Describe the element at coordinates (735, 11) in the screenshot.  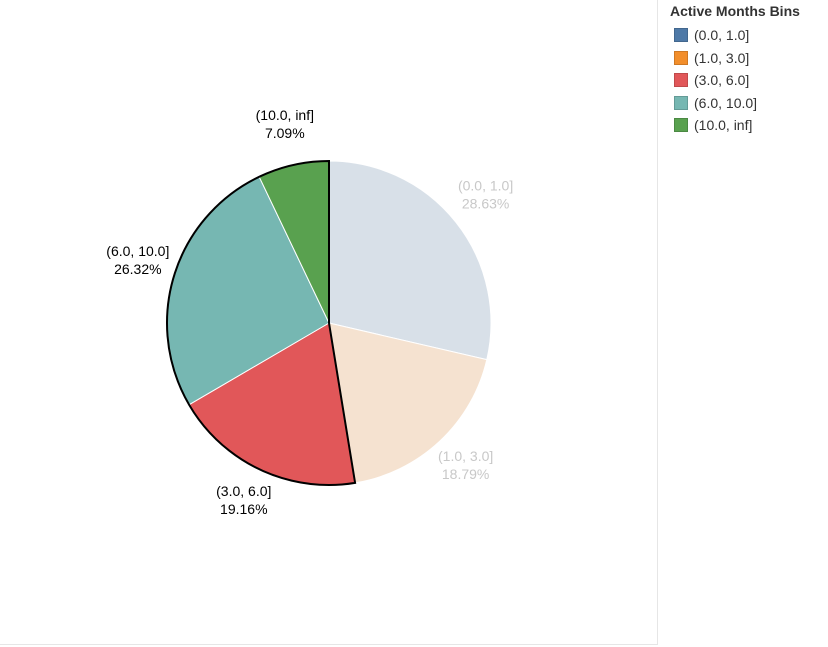
I see `legend-title: Active Months Bins` at that location.